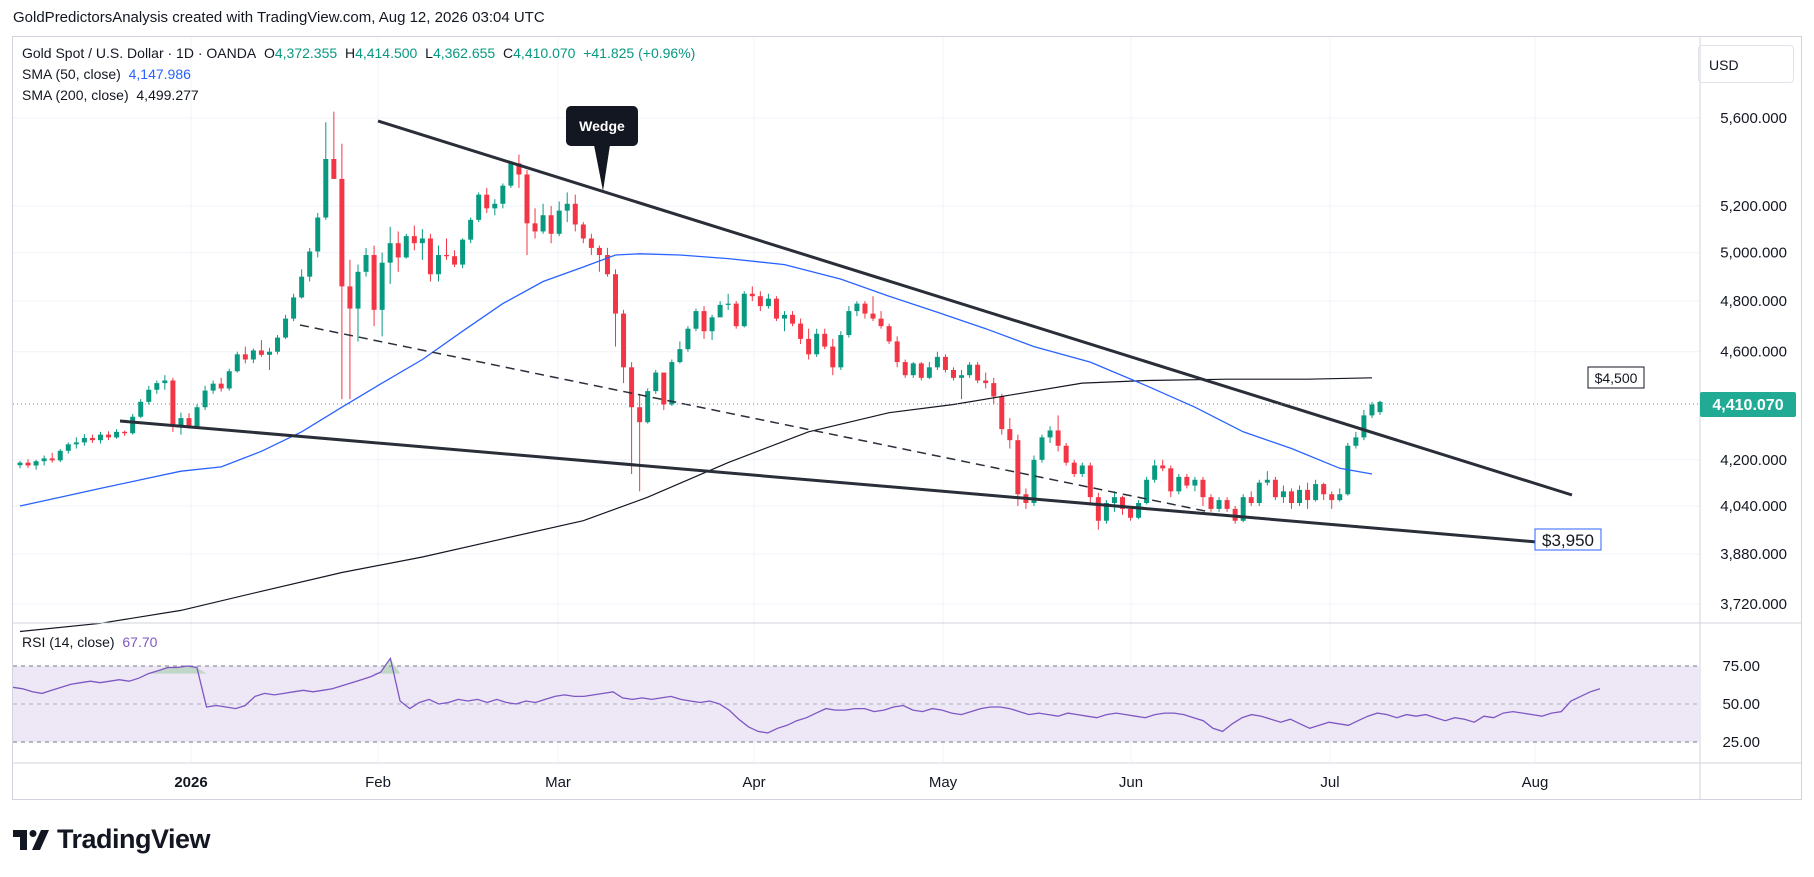  What do you see at coordinates (1748, 404) in the screenshot?
I see `last-price-tag: 4,410.070` at bounding box center [1748, 404].